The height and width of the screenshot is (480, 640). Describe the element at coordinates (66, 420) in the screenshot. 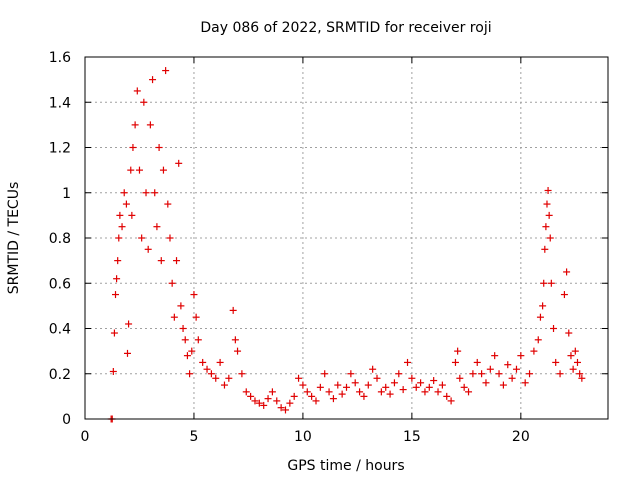

I see `y-tick-label: 0` at that location.